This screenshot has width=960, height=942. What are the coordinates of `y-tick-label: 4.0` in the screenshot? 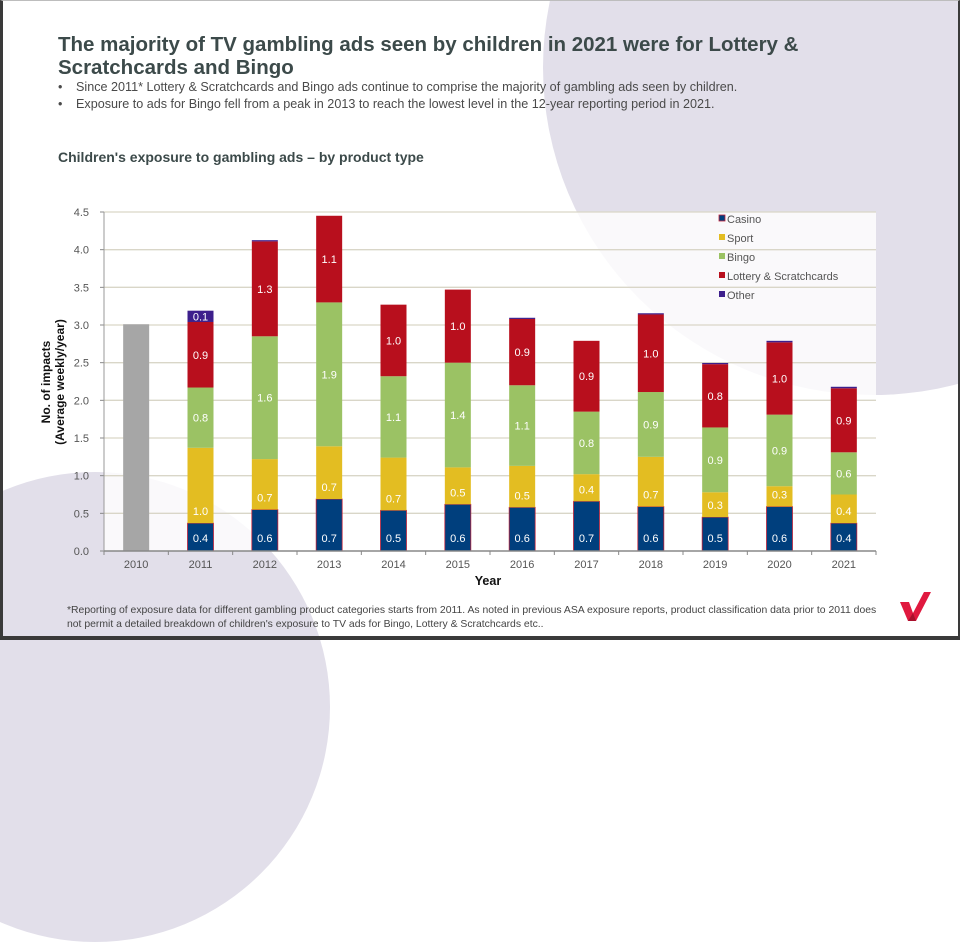 It's located at (81, 251).